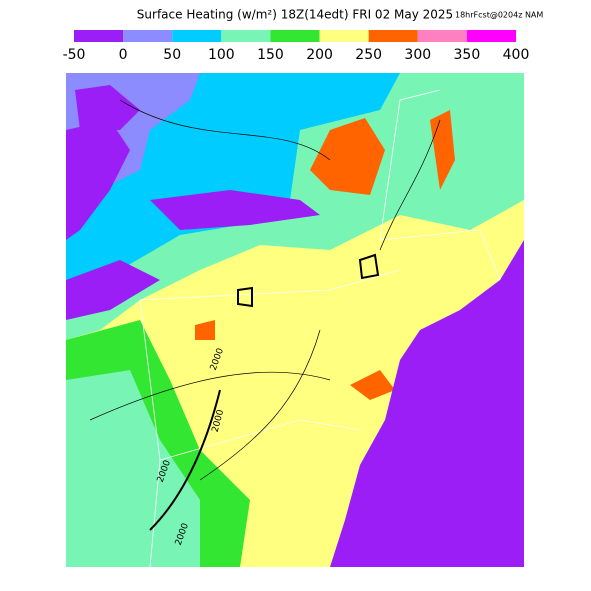  I want to click on colorbar-label: 0, so click(123, 55).